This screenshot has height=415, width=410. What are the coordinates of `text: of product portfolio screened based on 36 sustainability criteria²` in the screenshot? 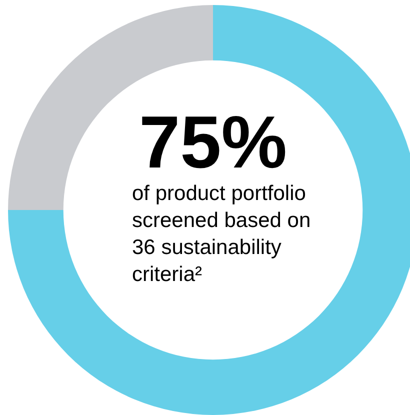 It's located at (224, 234).